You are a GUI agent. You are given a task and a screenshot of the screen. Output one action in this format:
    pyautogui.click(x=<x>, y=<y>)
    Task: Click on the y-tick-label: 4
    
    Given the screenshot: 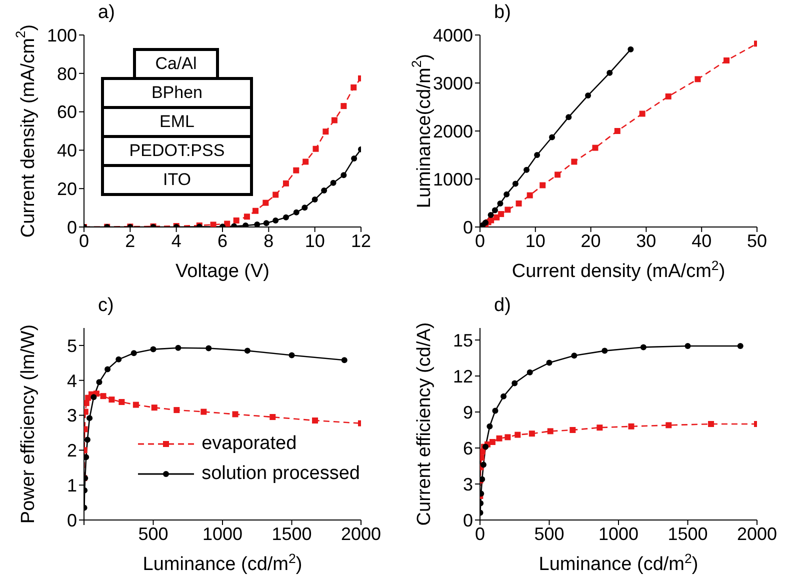 What is the action you would take?
    pyautogui.click(x=71, y=380)
    